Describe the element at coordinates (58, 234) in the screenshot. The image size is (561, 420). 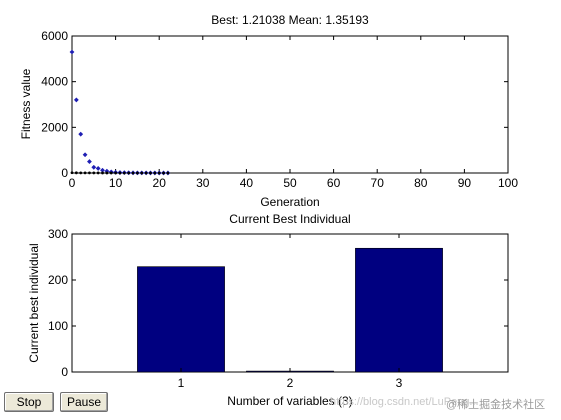
I see `best-ytick-label: 300` at that location.